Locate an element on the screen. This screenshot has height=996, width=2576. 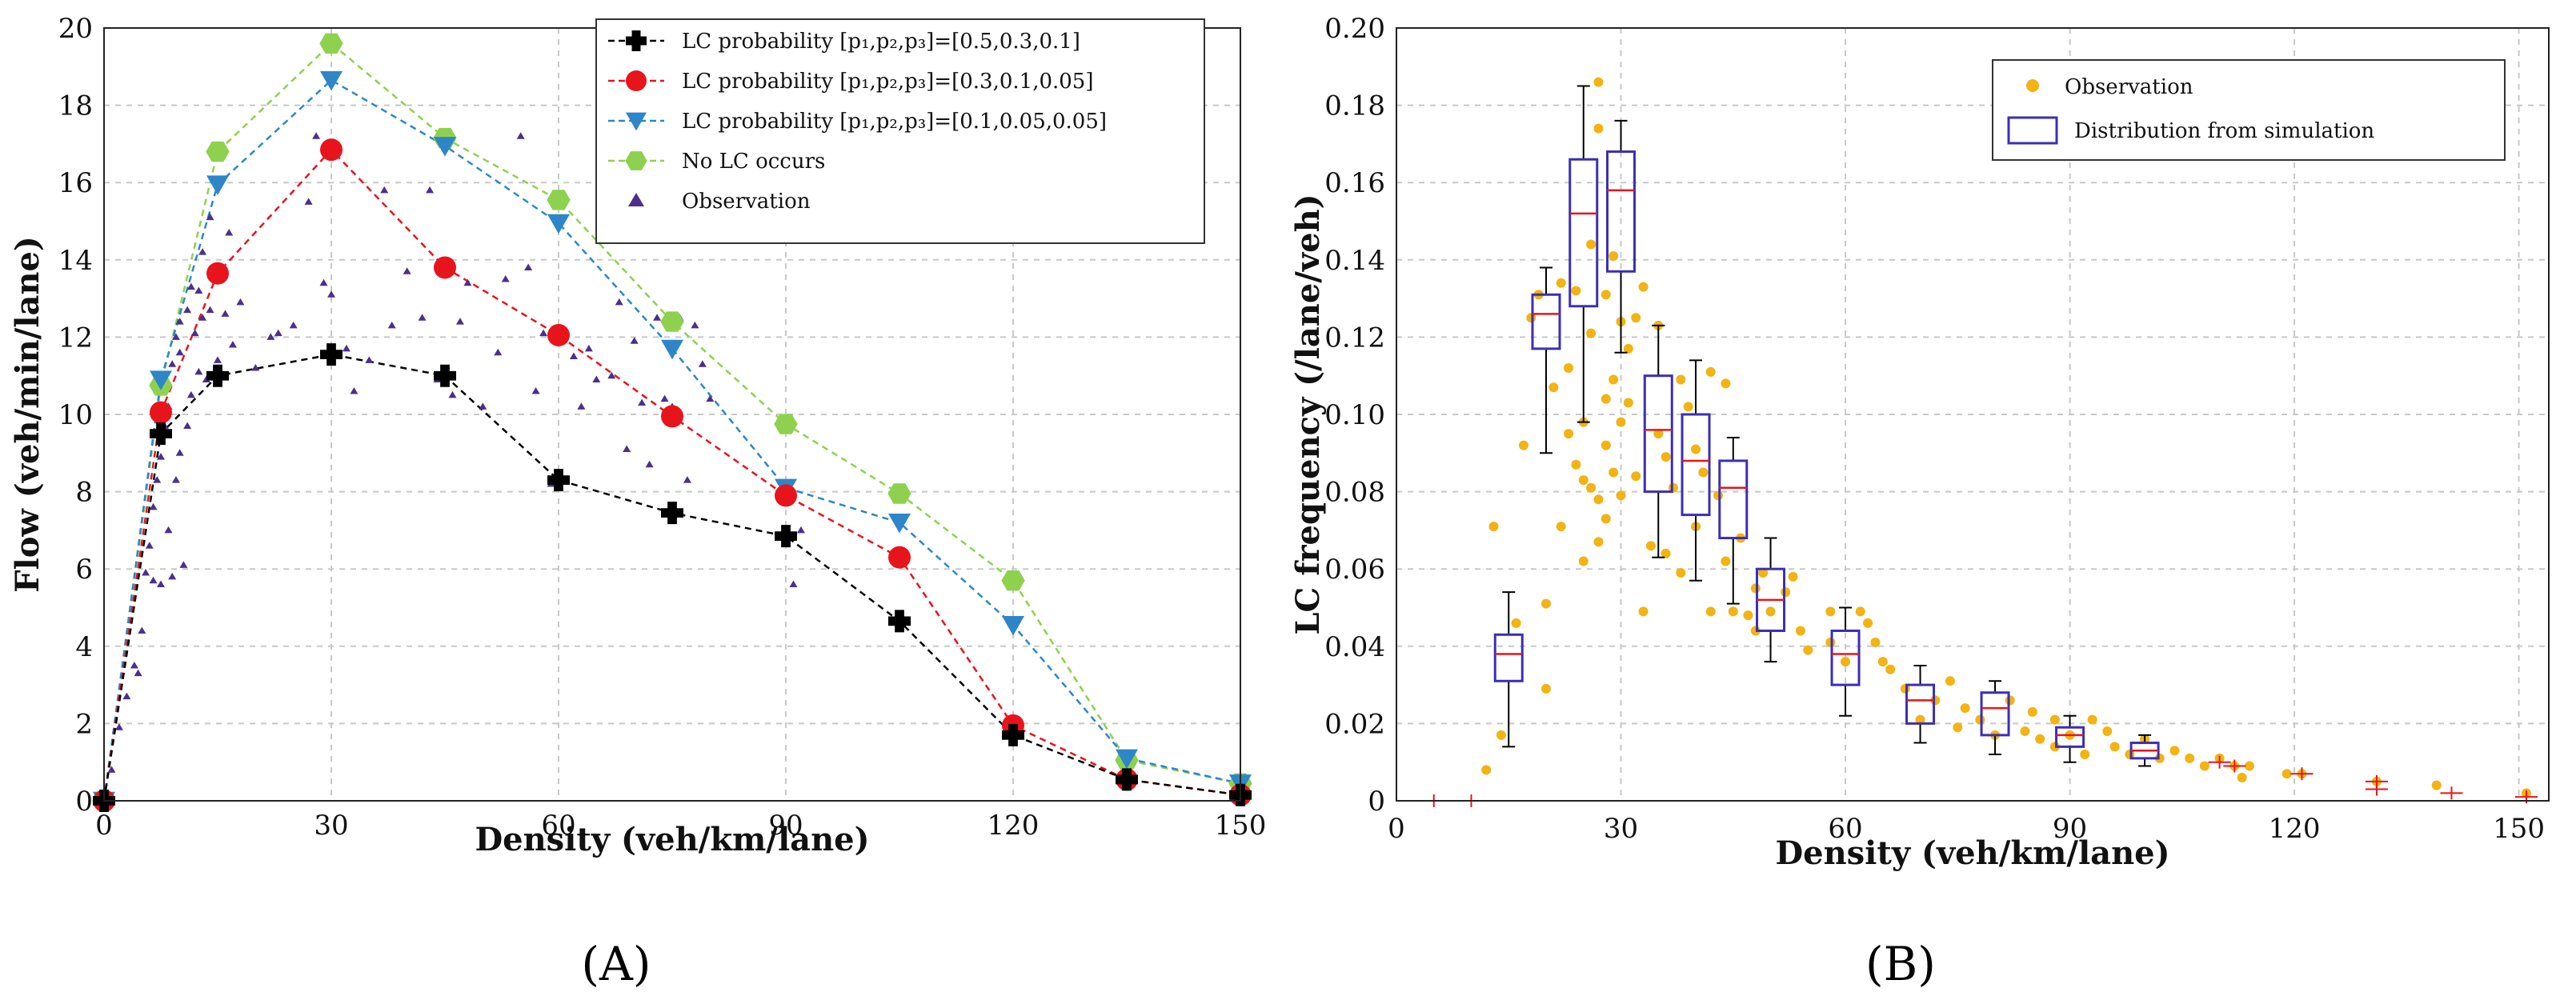
panel-b-y-tick-label: 0.06 is located at coordinates (1354, 570).